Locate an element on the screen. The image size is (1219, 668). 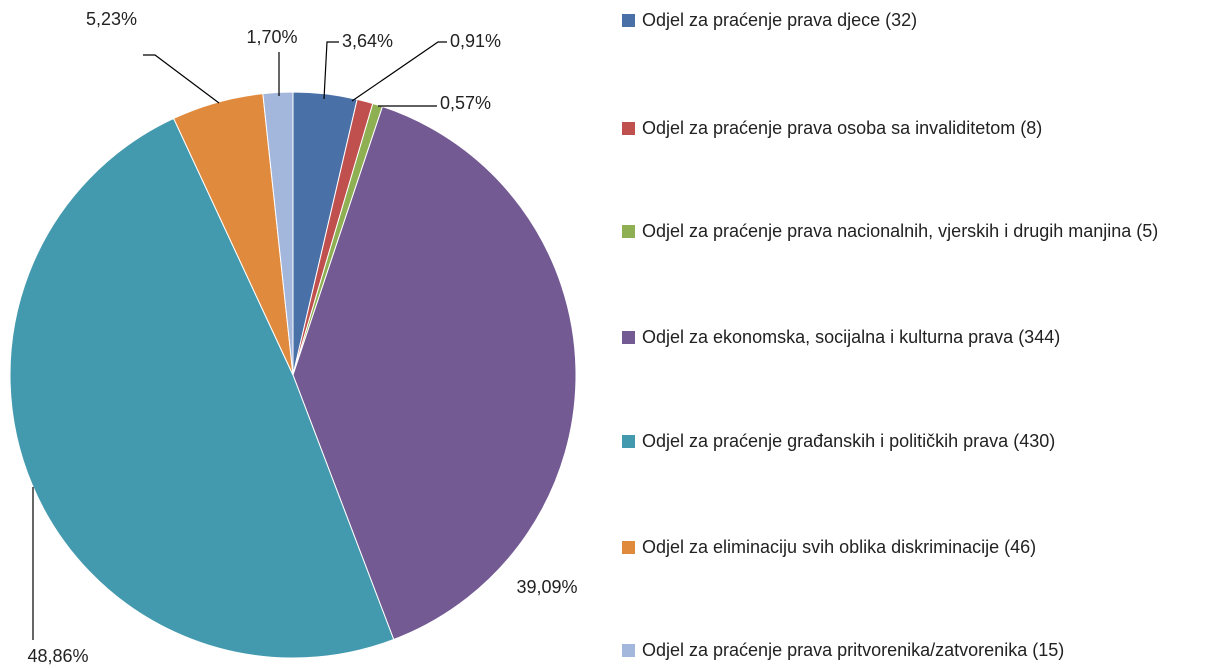
data-label: 48,86% is located at coordinates (57, 656).